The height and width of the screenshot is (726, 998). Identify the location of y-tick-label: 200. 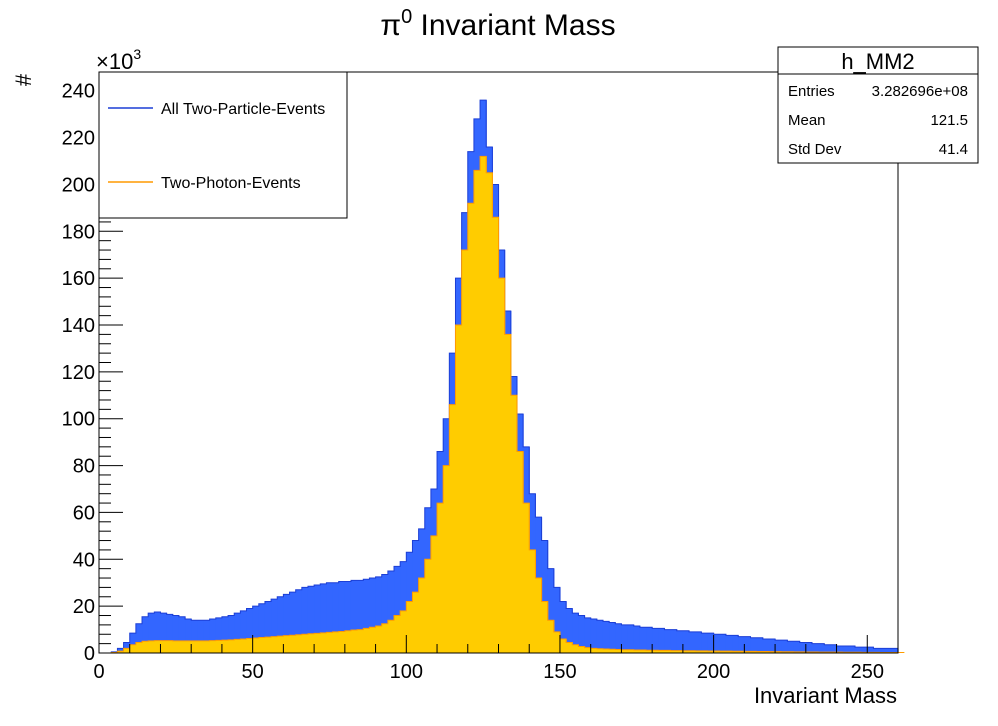
(78, 185).